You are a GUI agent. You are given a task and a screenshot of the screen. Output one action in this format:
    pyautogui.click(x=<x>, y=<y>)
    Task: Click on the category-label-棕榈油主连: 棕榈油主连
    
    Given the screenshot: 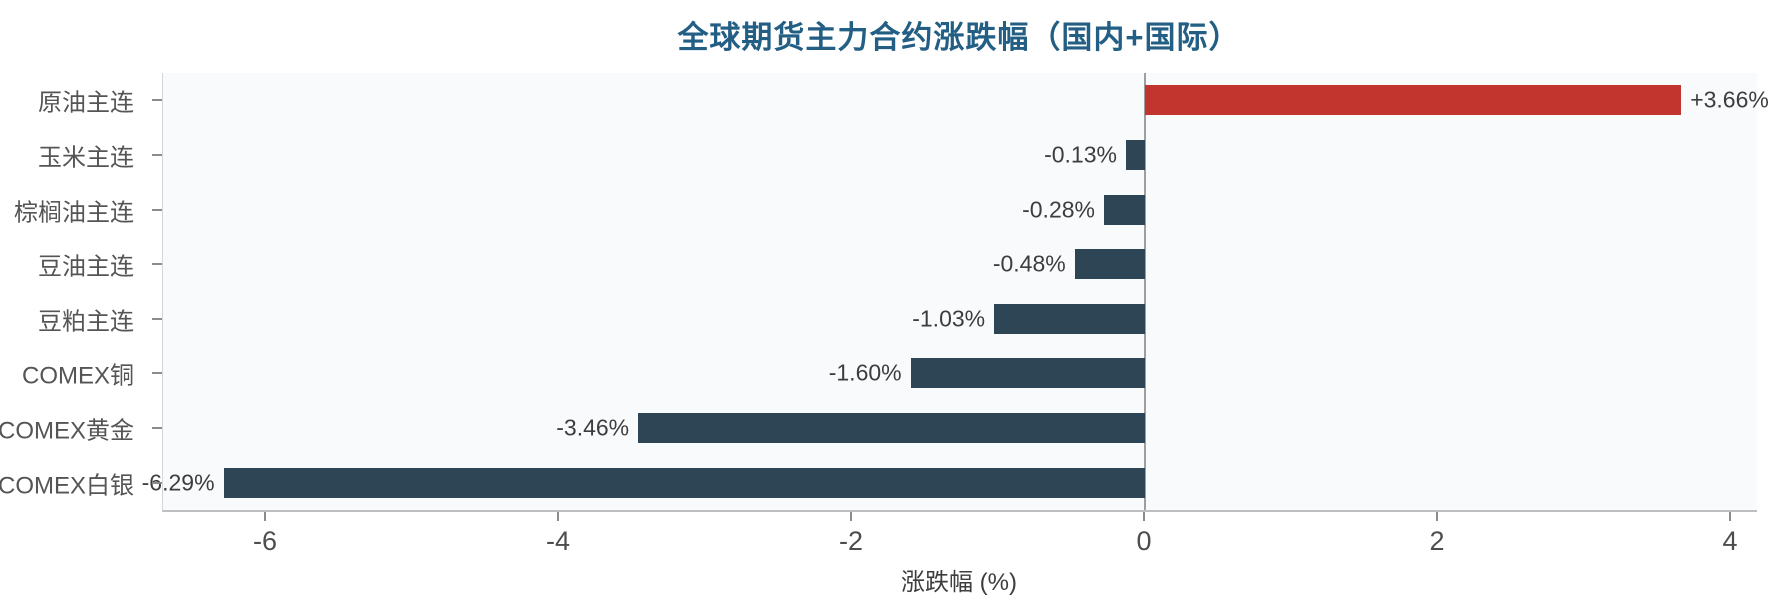 What is the action you would take?
    pyautogui.click(x=74, y=213)
    